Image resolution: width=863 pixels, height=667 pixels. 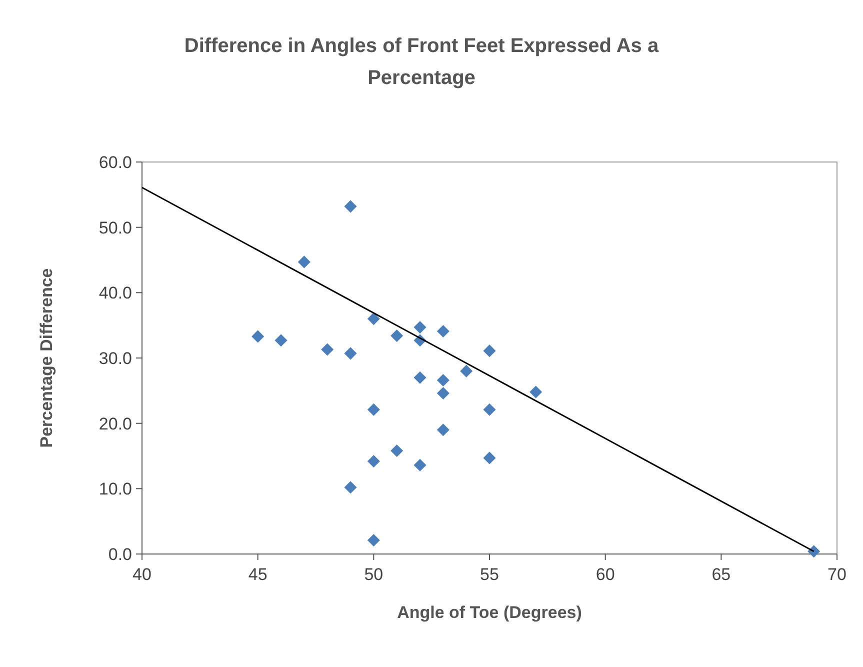 What do you see at coordinates (115, 489) in the screenshot?
I see `y-tick-label: 10.0` at bounding box center [115, 489].